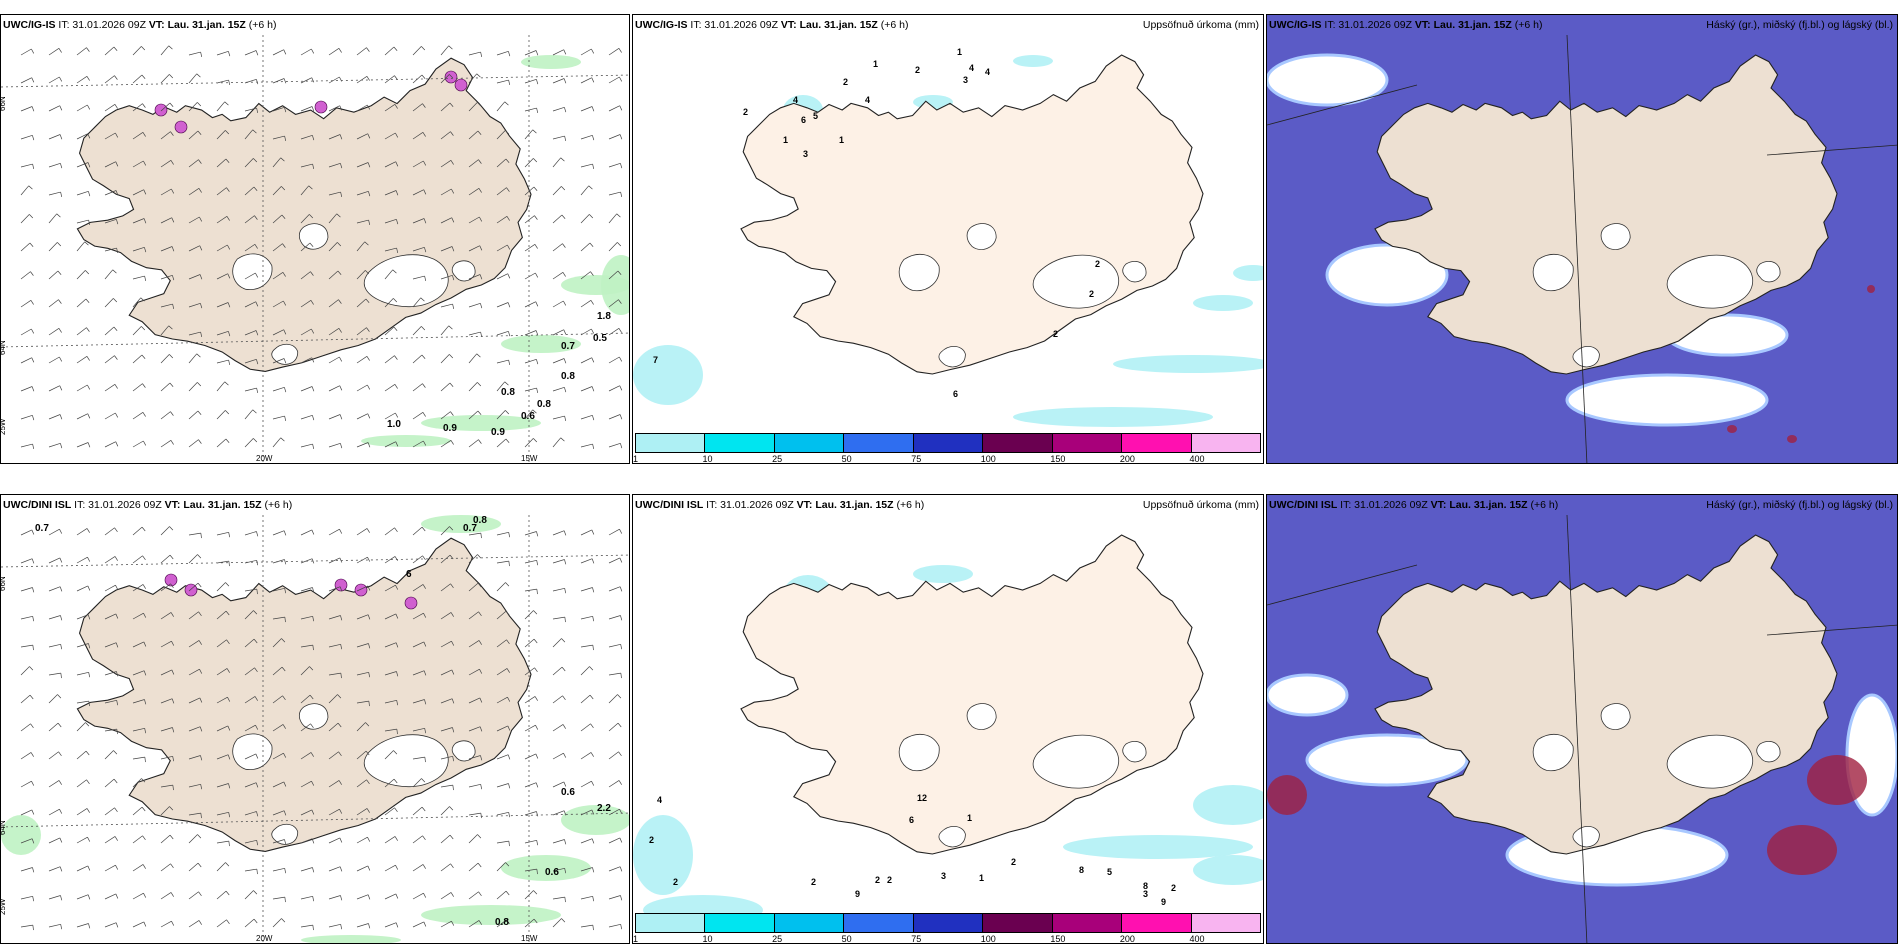 The width and height of the screenshot is (1900, 950). What do you see at coordinates (628, 822) in the screenshot?
I see `lat-label: 64N` at bounding box center [628, 822].